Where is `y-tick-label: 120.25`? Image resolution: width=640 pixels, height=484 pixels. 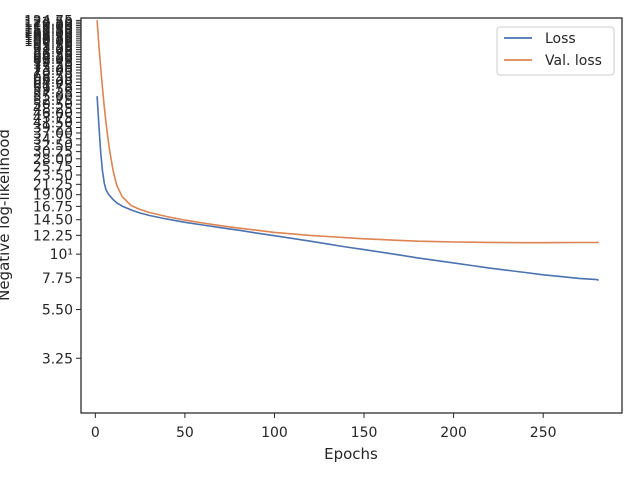
y-tick-label: 120.25 is located at coordinates (48, 25).